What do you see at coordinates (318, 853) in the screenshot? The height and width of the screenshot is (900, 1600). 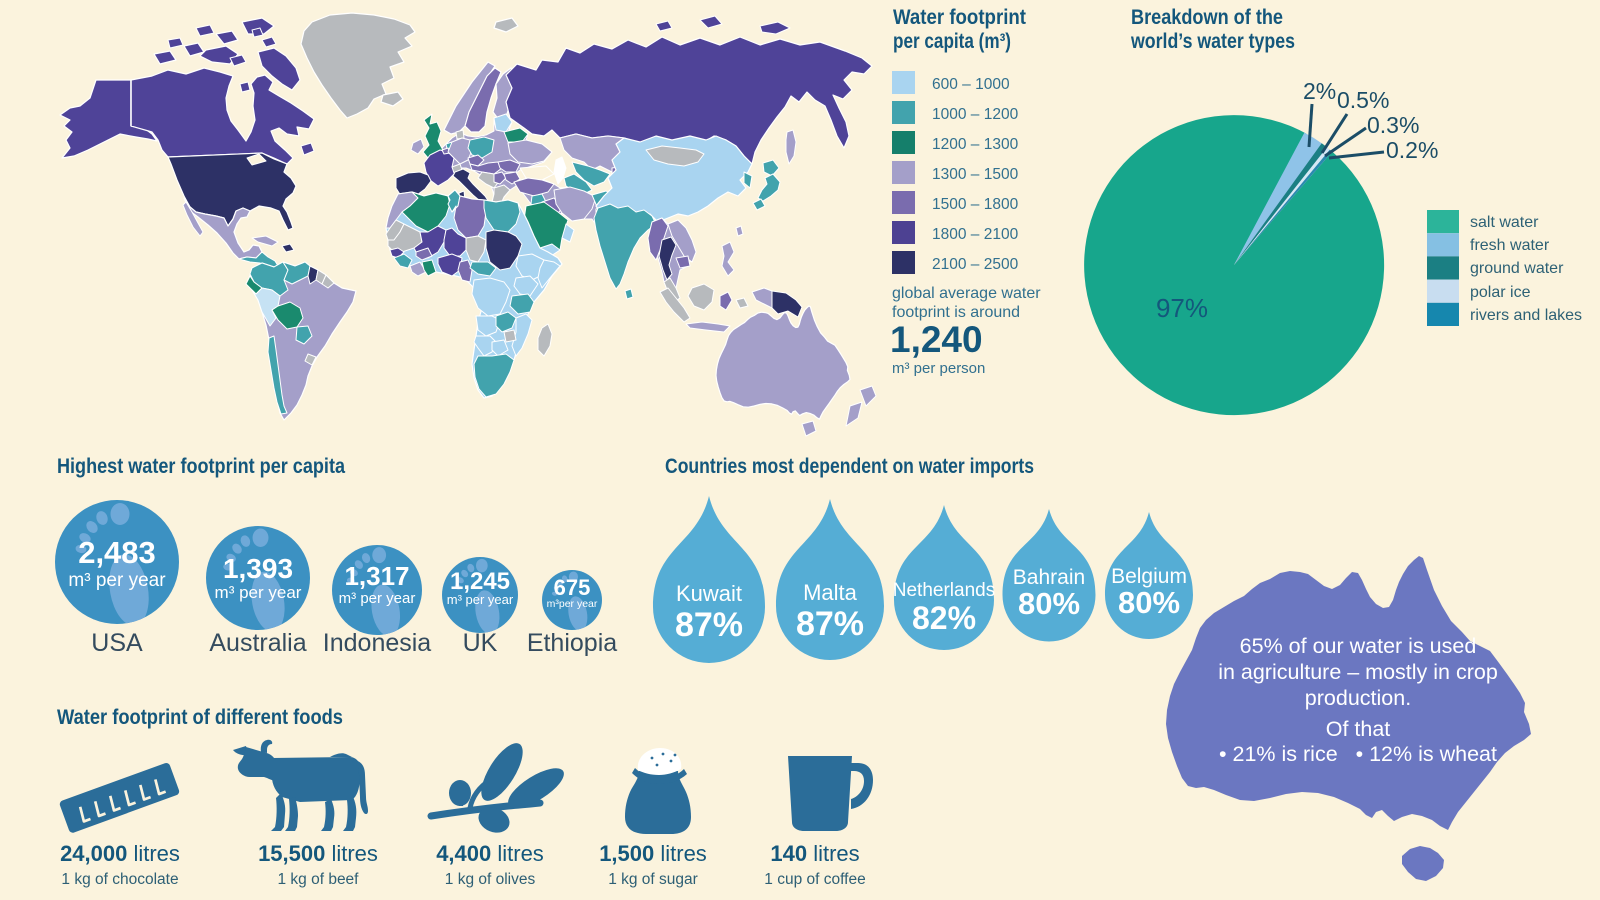 I see `svg-text: 15,500 litres` at bounding box center [318, 853].